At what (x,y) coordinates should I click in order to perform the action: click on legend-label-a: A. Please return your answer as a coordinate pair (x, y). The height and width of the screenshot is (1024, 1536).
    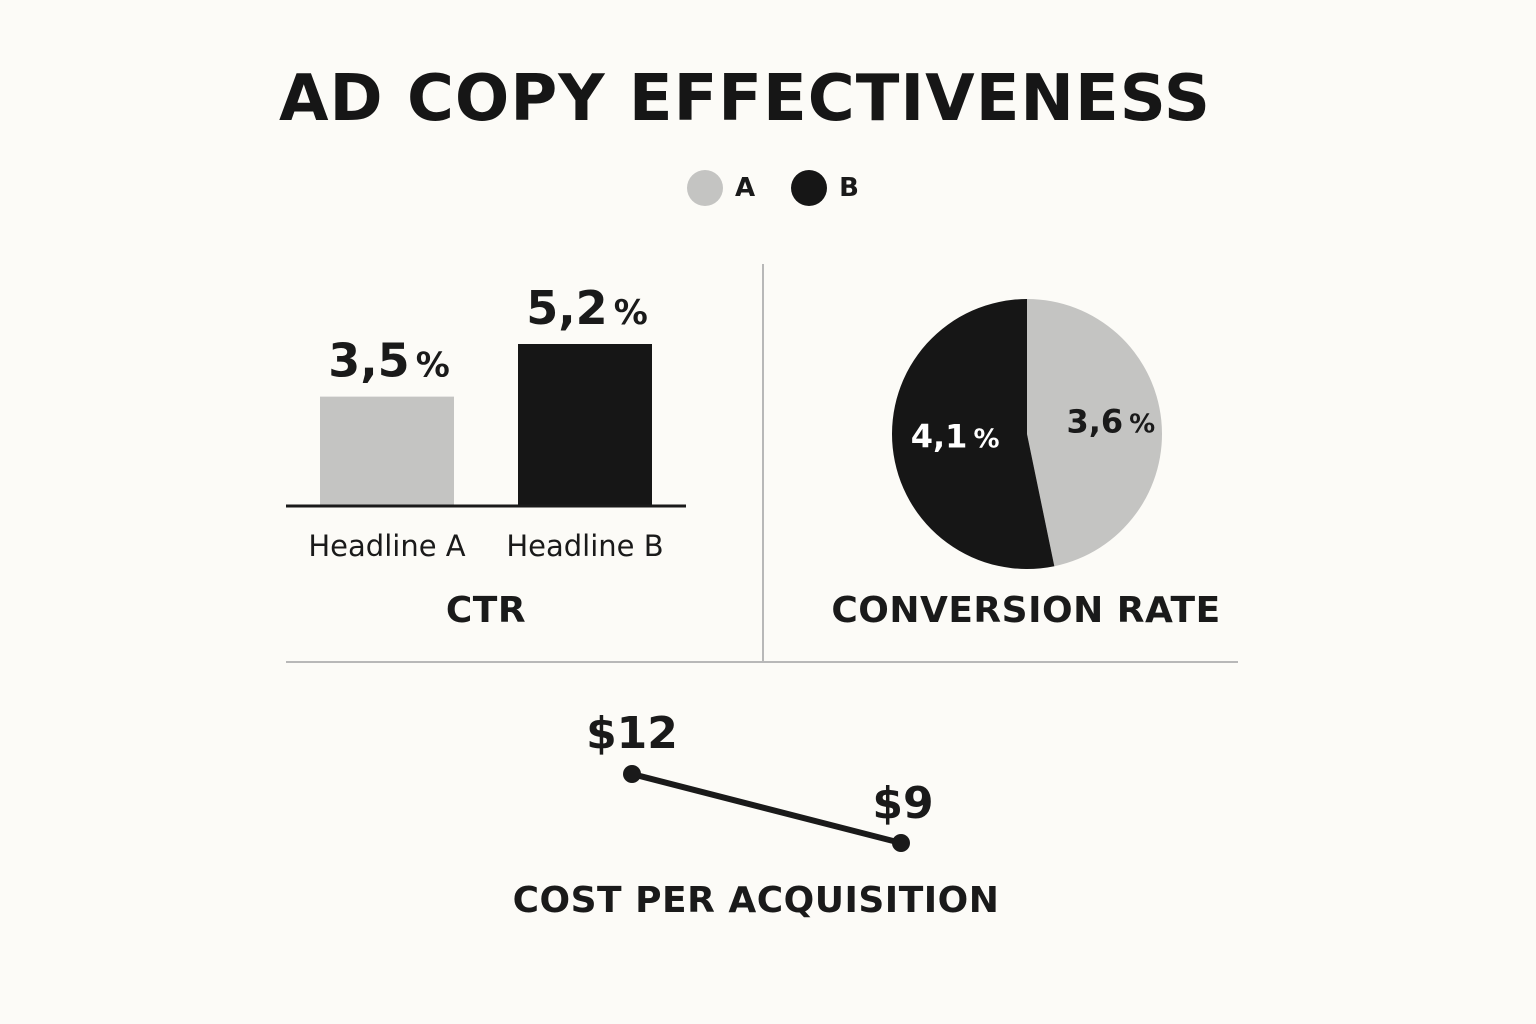
    Looking at the image, I should click on (745, 188).